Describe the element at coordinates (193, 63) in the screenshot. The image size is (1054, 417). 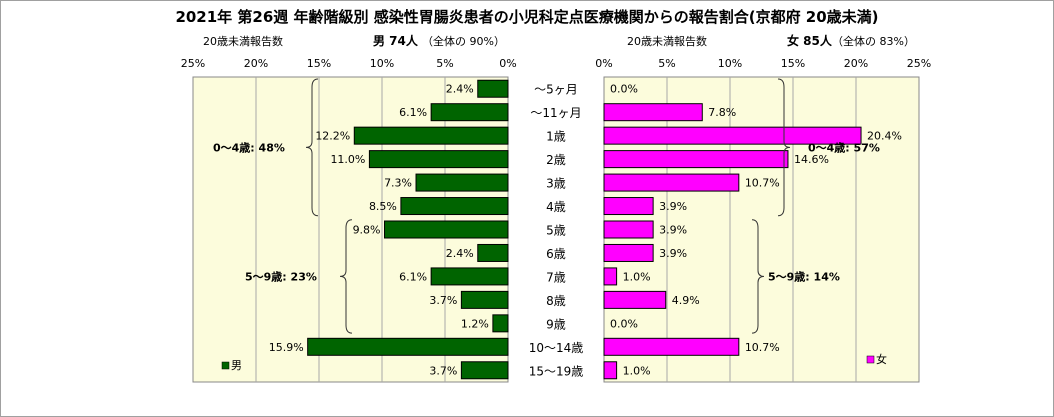
I see `male-x-tick-label: 25%` at that location.